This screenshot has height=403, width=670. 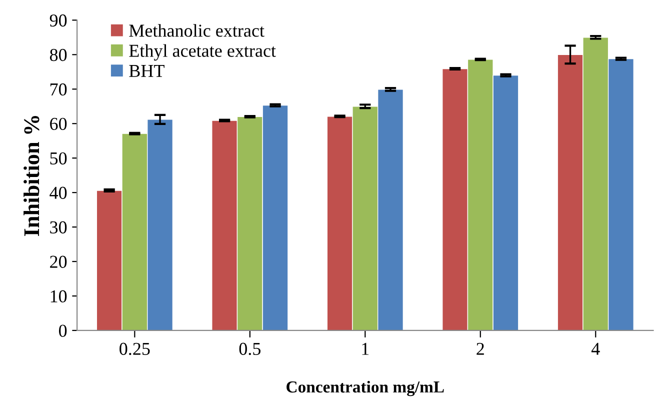 I want to click on legend-label: BHT, so click(x=146, y=71).